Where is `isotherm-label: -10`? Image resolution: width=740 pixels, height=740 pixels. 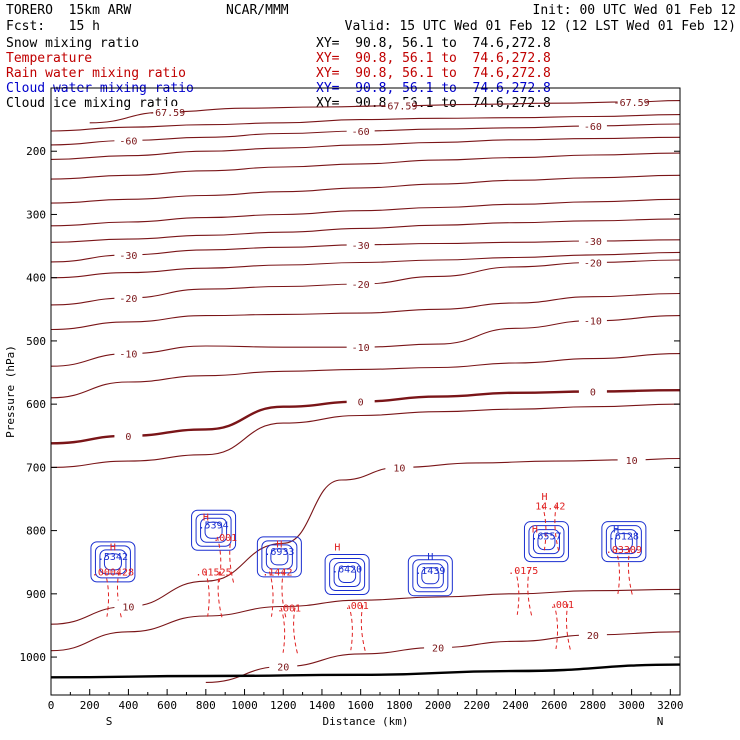
isotherm-label: -10 is located at coordinates (593, 322).